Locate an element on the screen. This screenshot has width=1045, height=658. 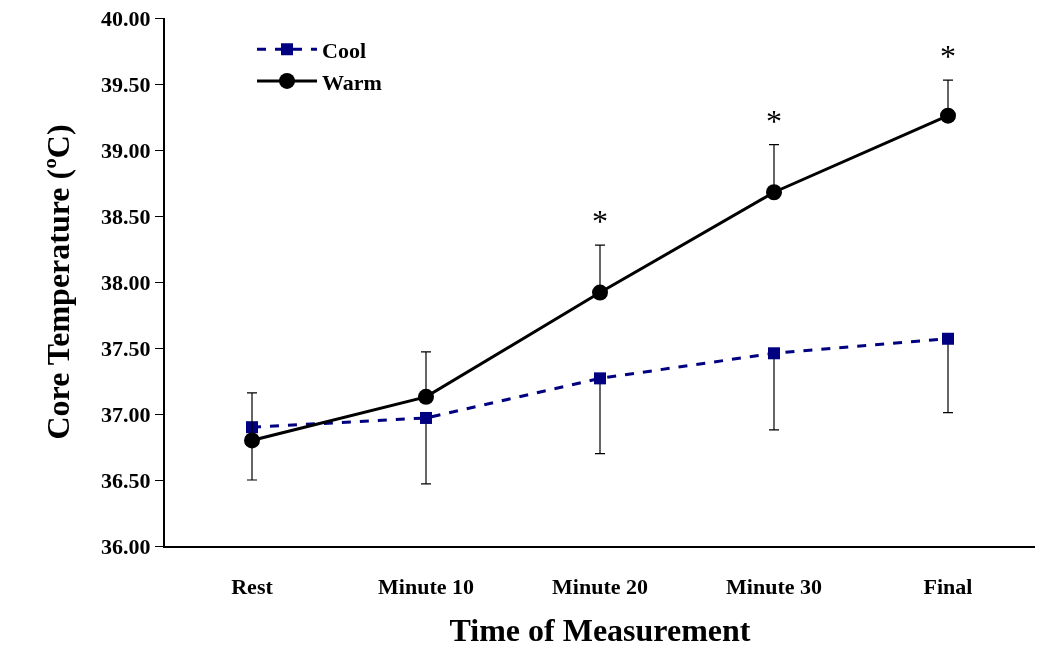
x-tick-label: Final is located at coordinates (948, 587).